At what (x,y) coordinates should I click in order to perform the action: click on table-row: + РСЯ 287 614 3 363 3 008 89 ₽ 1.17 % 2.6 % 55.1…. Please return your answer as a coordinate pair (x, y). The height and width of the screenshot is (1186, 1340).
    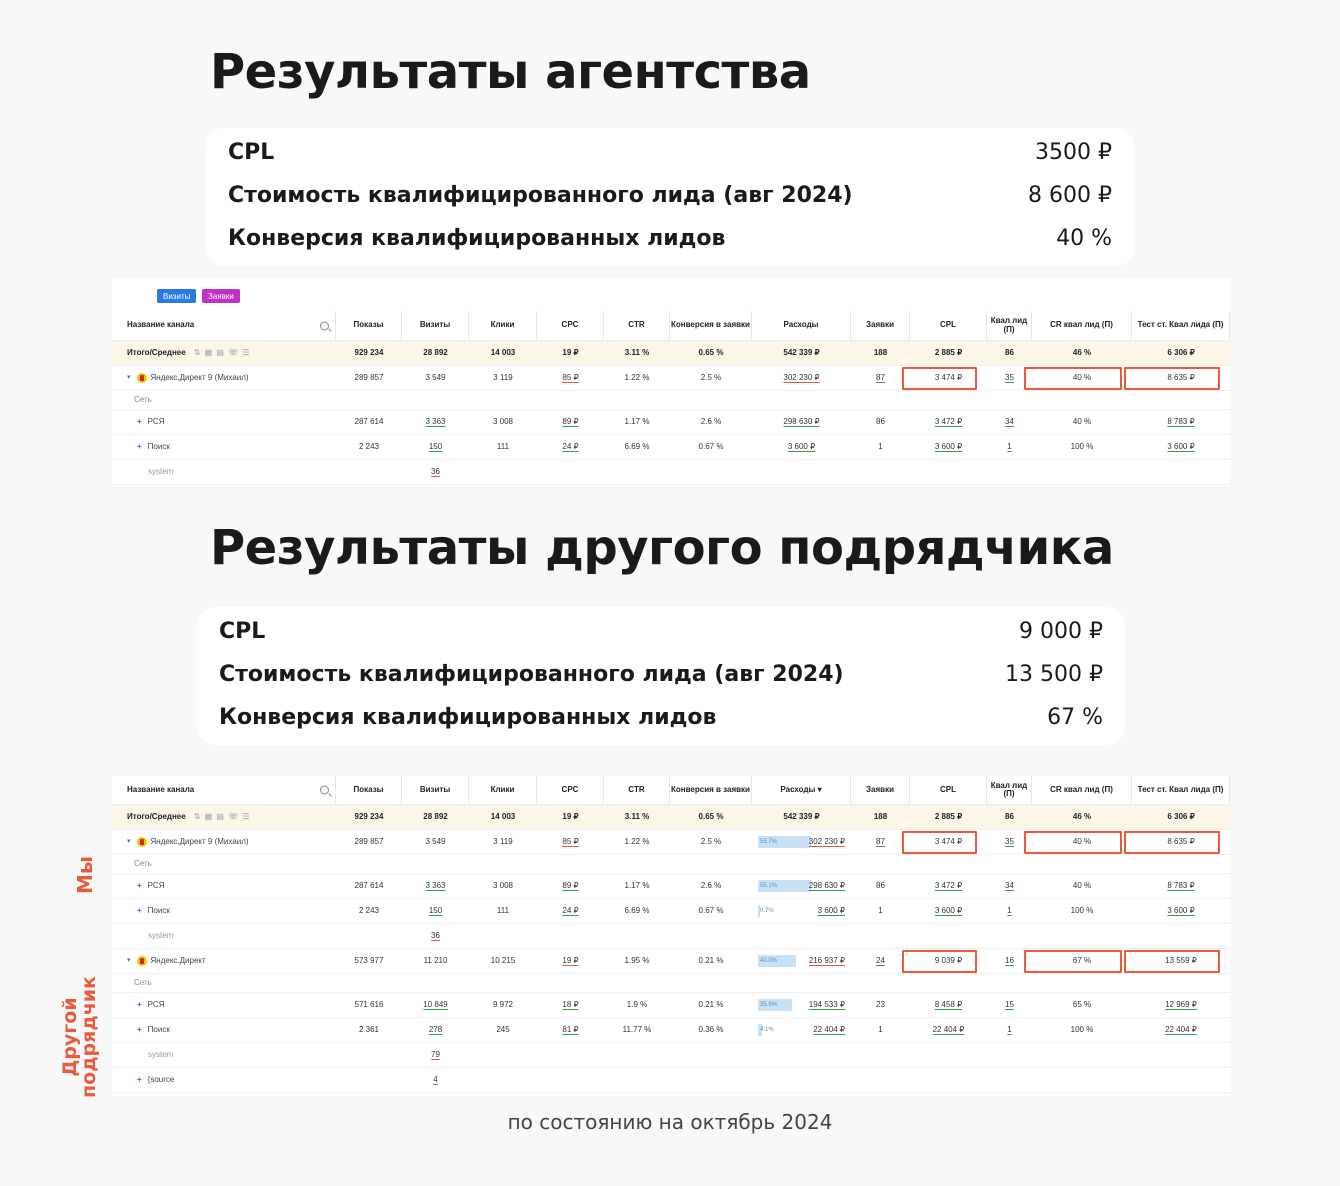
    Looking at the image, I should click on (671, 886).